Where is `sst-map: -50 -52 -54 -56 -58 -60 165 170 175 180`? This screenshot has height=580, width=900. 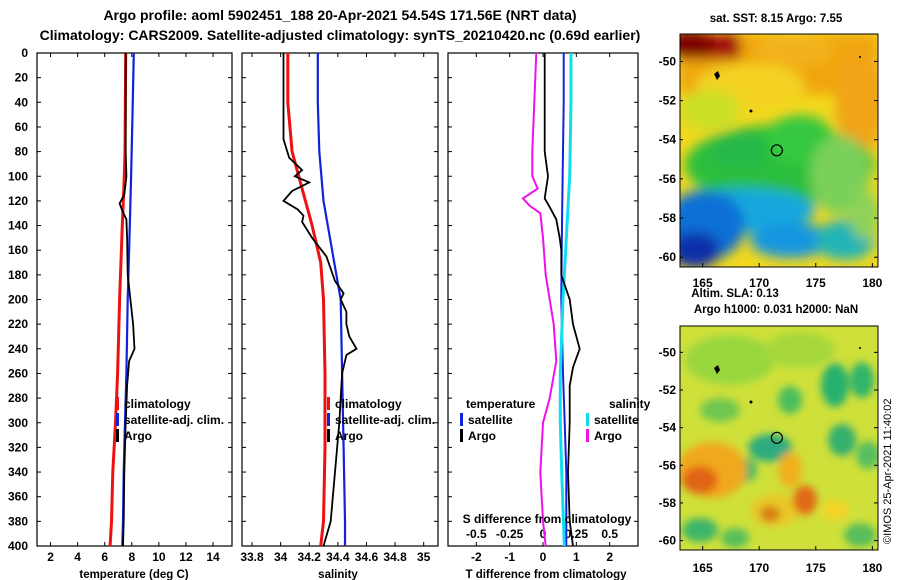
sst-map: -50 -52 -54 -56 -58 -60 165 170 175 180 is located at coordinates (771, 161).